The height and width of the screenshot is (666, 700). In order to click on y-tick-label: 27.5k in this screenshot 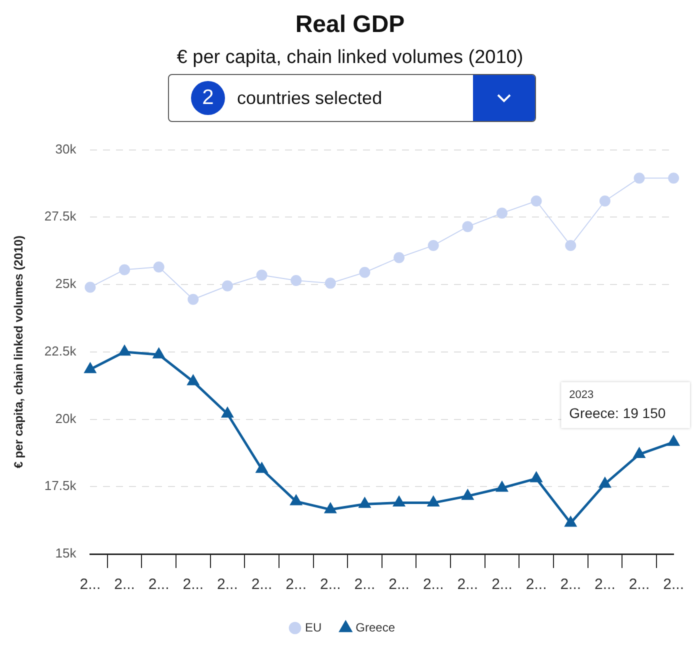, I will do `click(60, 216)`.